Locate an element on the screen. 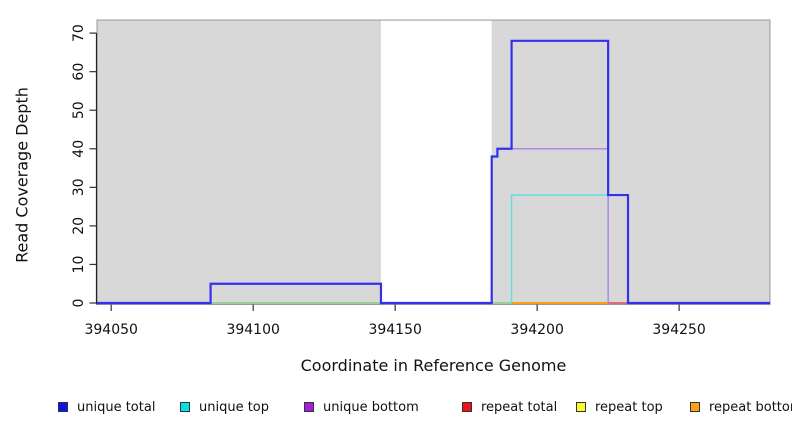  y-tick-label: 0 is located at coordinates (79, 303).